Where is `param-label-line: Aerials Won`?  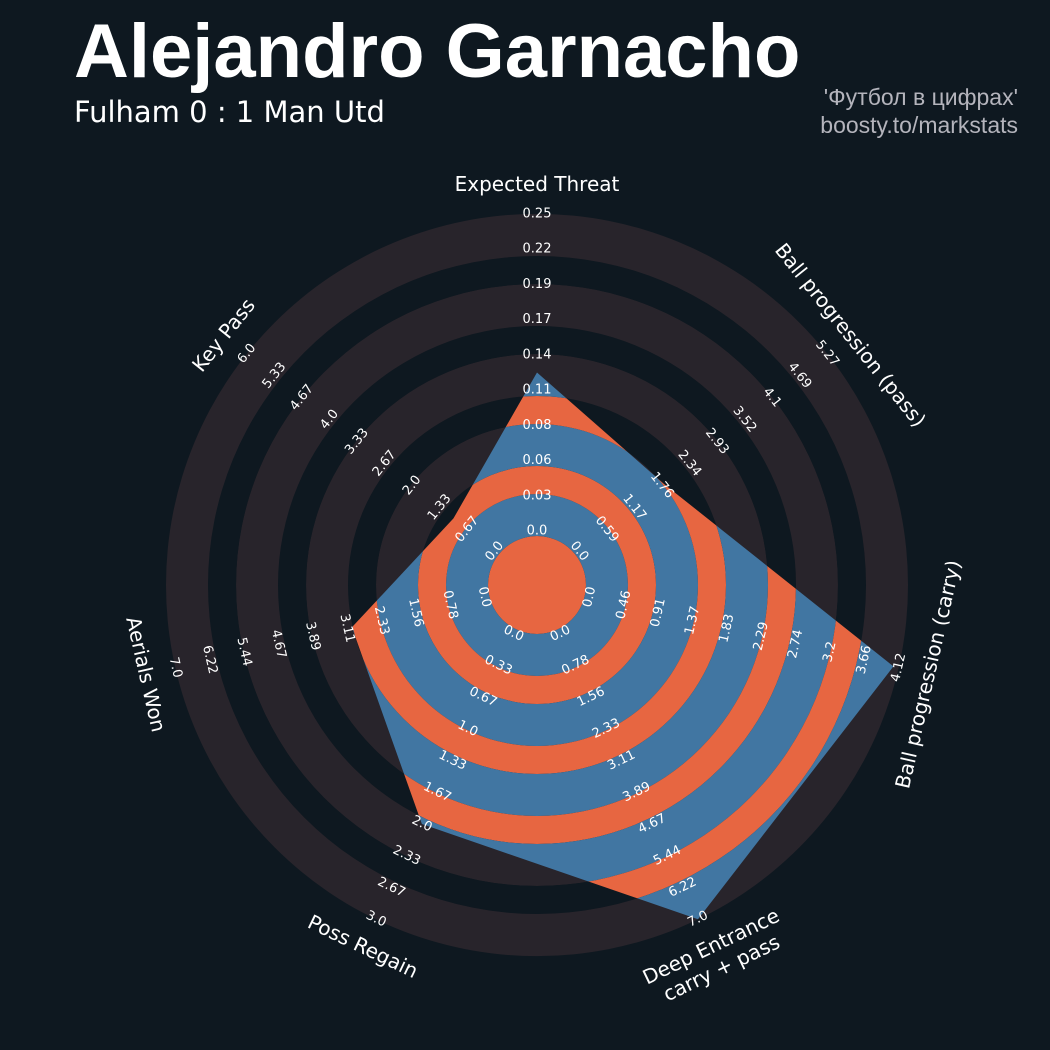
param-label-line: Aerials Won is located at coordinates (146, 674).